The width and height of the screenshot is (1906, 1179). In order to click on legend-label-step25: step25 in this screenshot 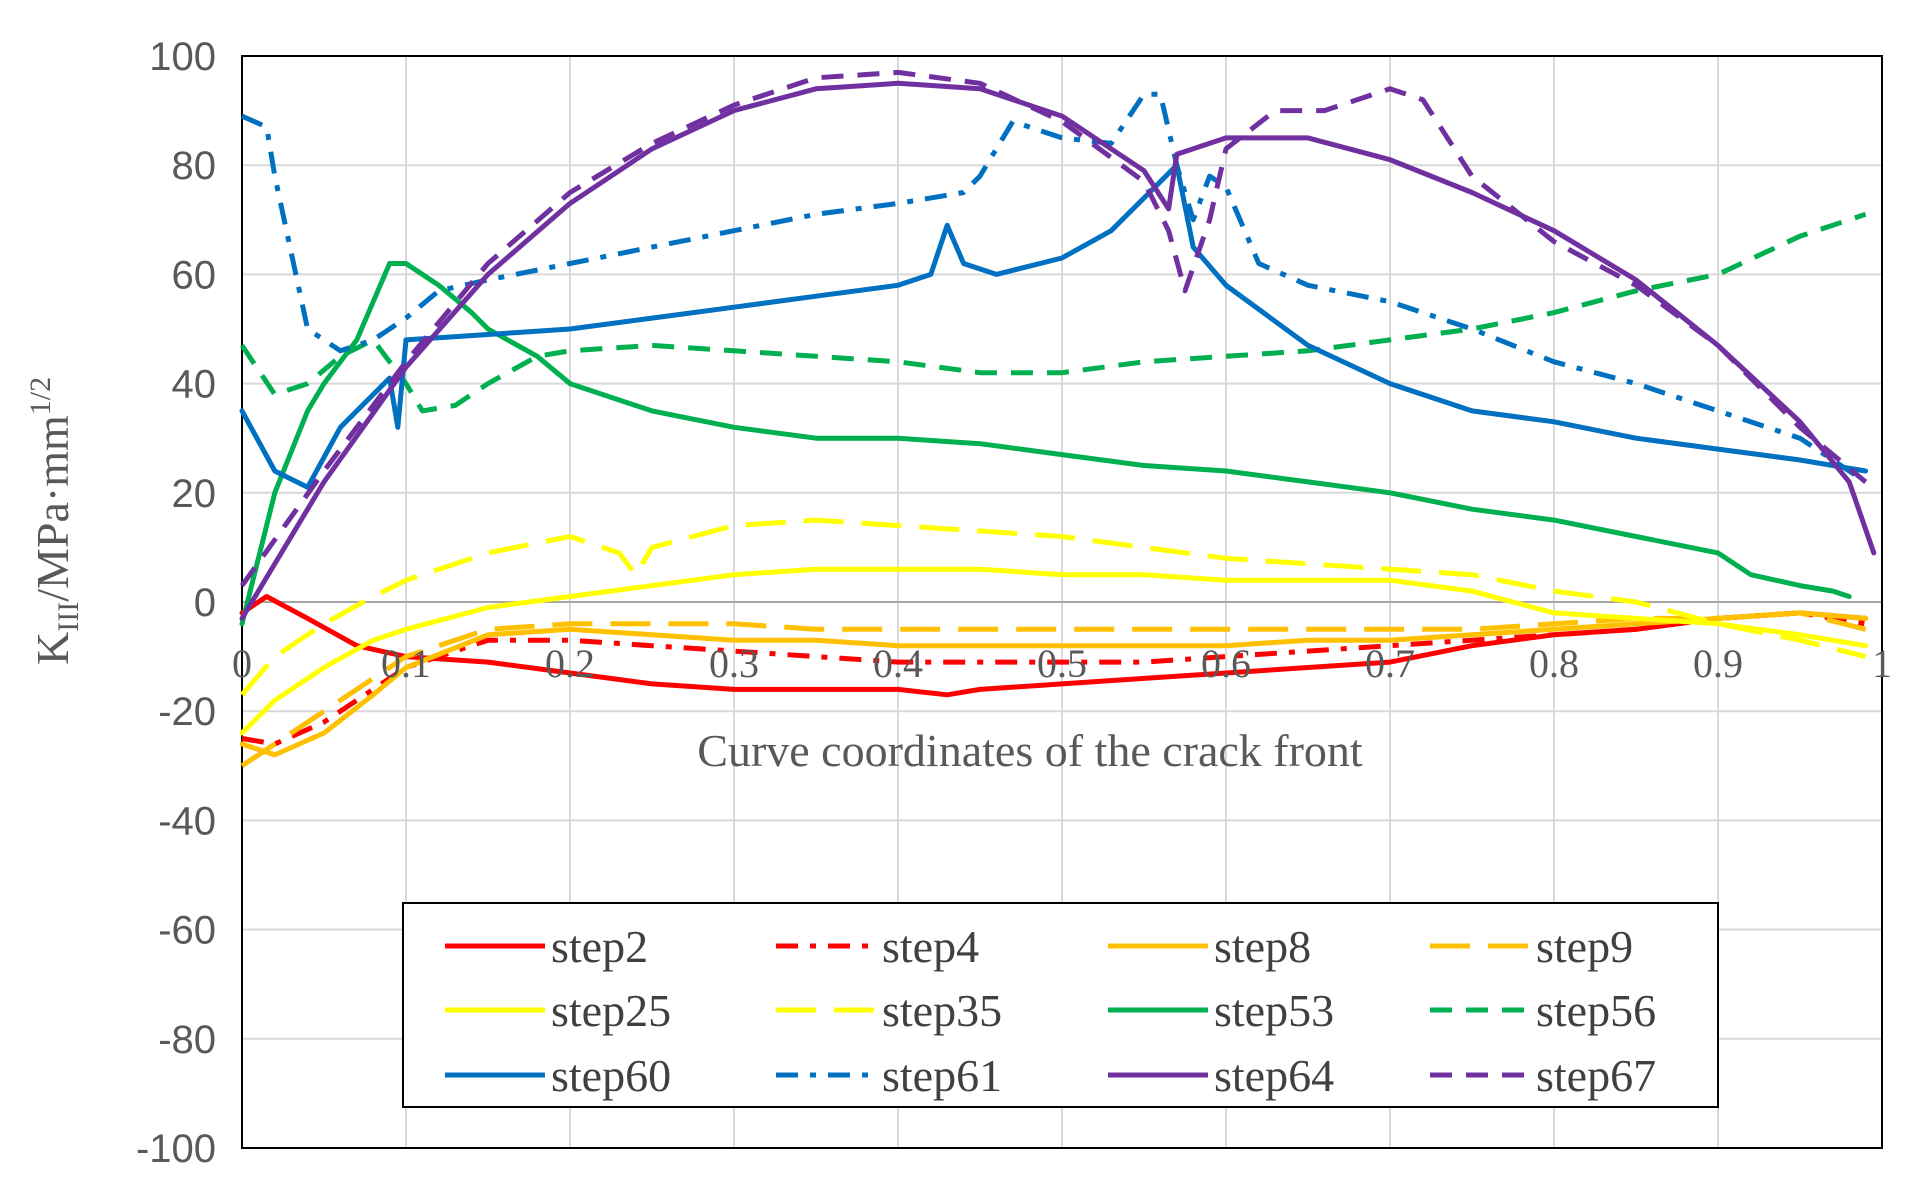, I will do `click(611, 1010)`.